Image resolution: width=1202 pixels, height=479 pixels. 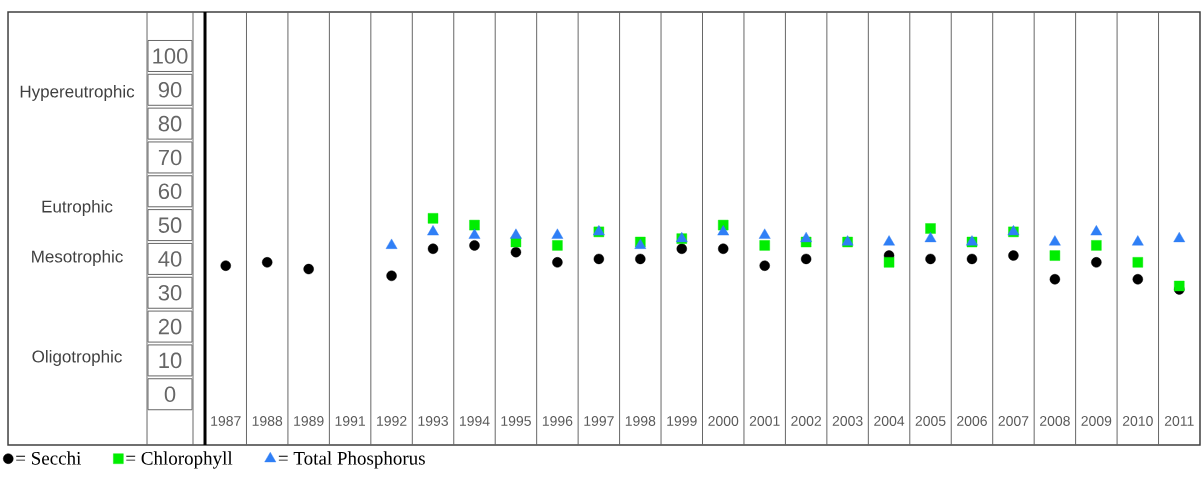 What do you see at coordinates (1055, 421) in the screenshot?
I see `x-tick-label: 2008` at bounding box center [1055, 421].